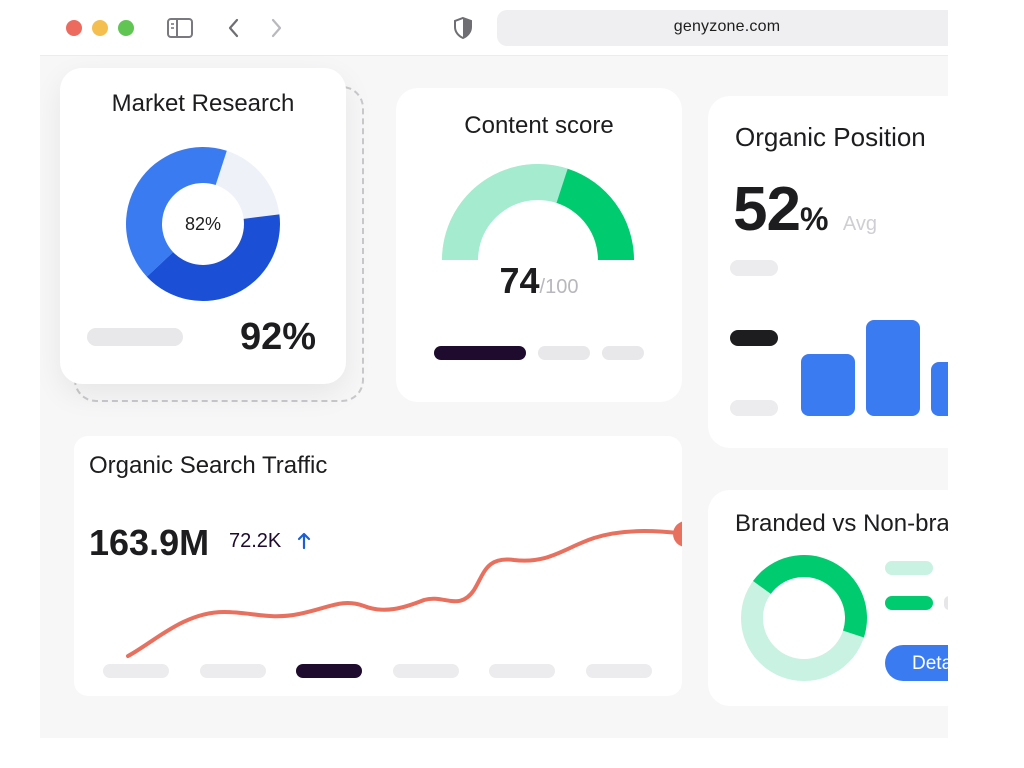  What do you see at coordinates (203, 103) in the screenshot?
I see `market-research-title: Market Research` at bounding box center [203, 103].